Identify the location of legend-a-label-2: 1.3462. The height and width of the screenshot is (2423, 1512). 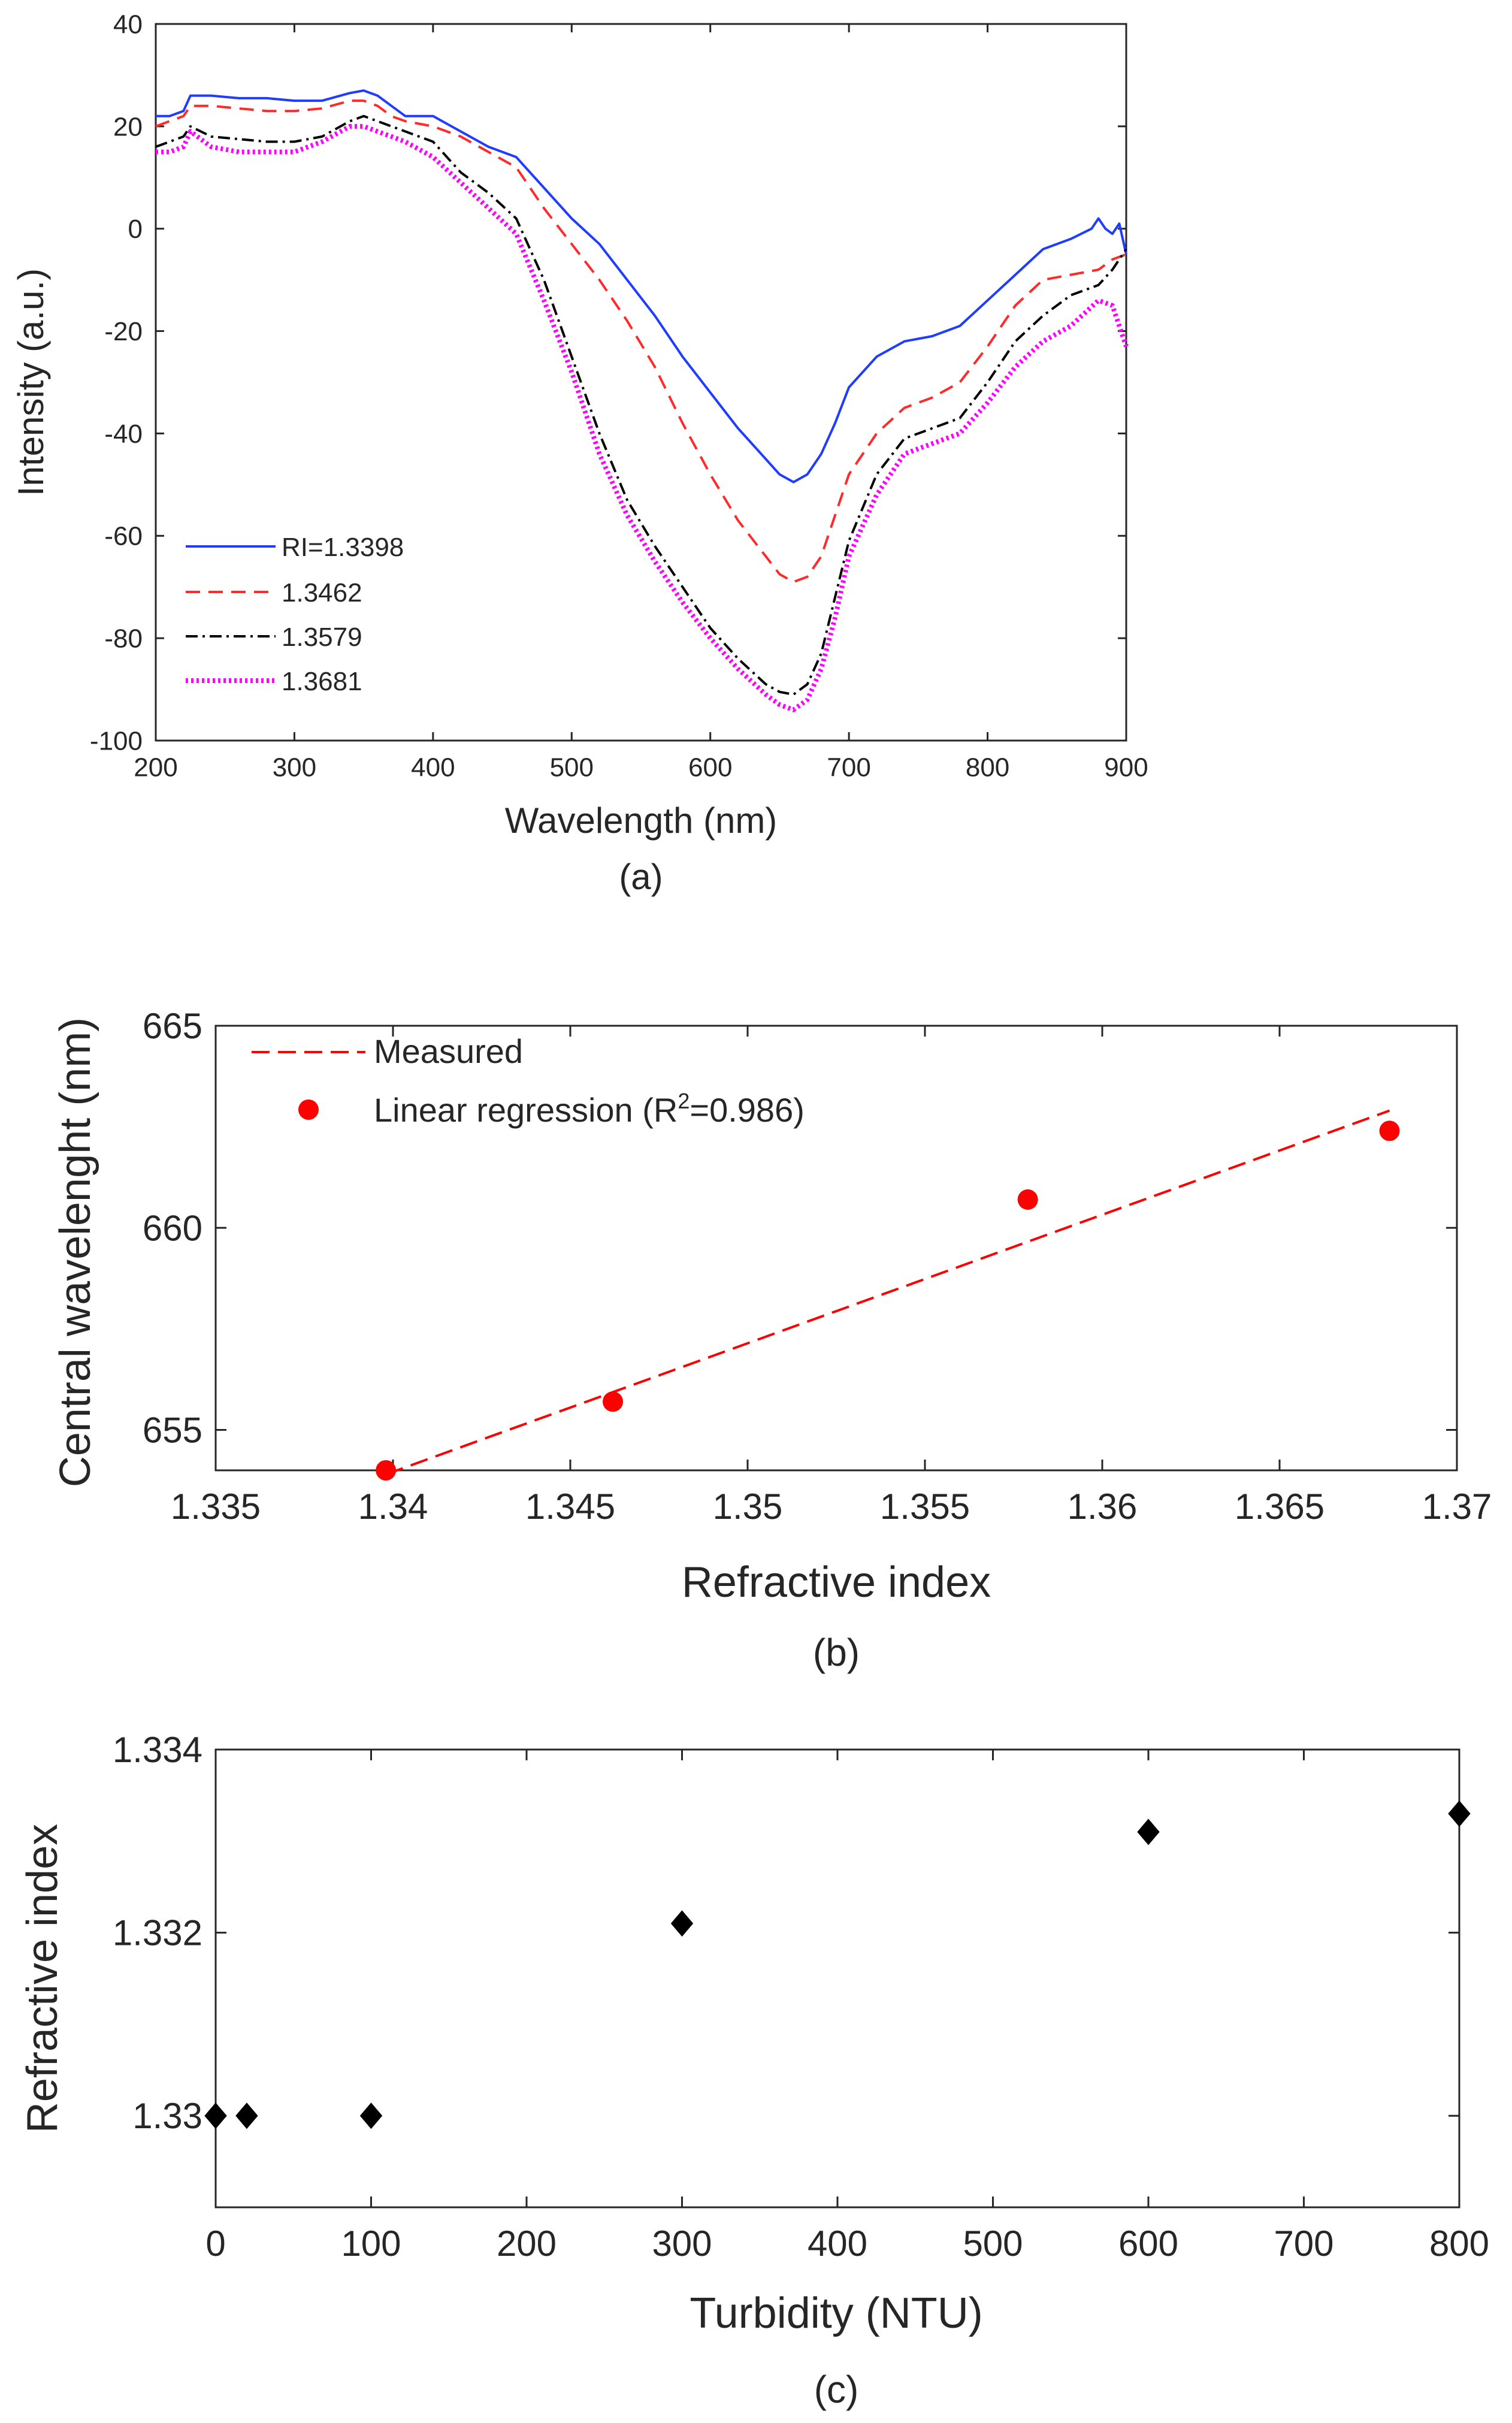
(322, 593).